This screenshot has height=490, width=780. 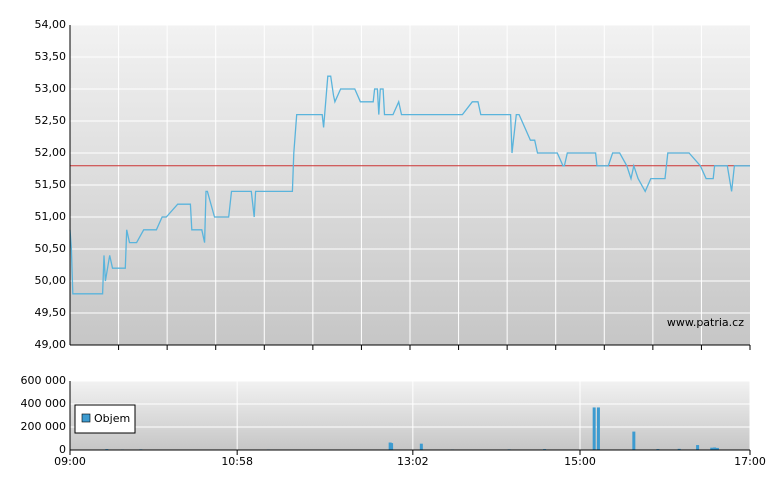 I want to click on x-tick-label: 15:00, so click(x=580, y=461).